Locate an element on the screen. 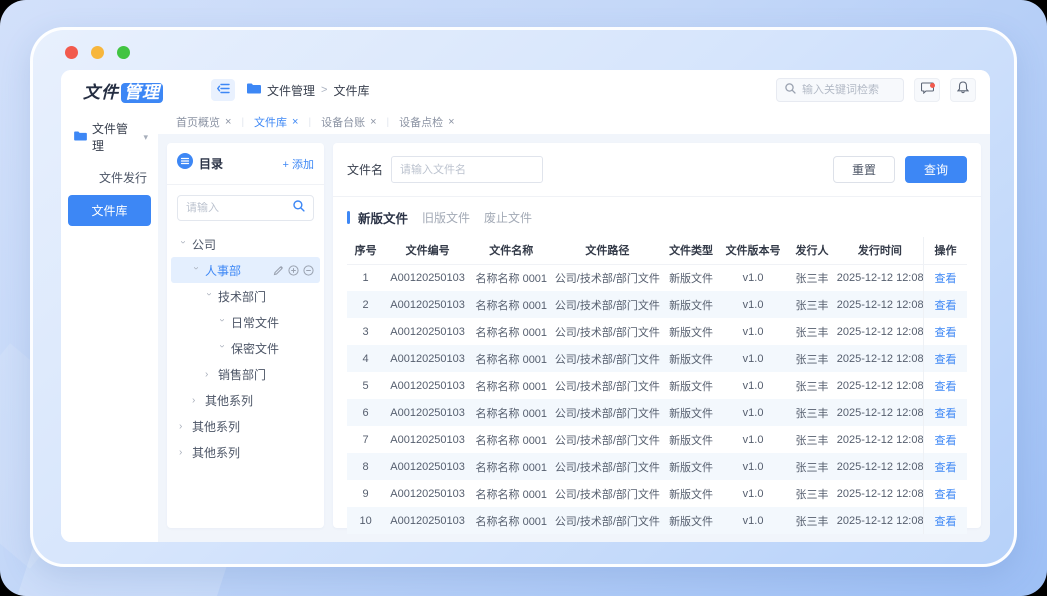  tab-首页概览: 首页概览 × is located at coordinates (203, 122).